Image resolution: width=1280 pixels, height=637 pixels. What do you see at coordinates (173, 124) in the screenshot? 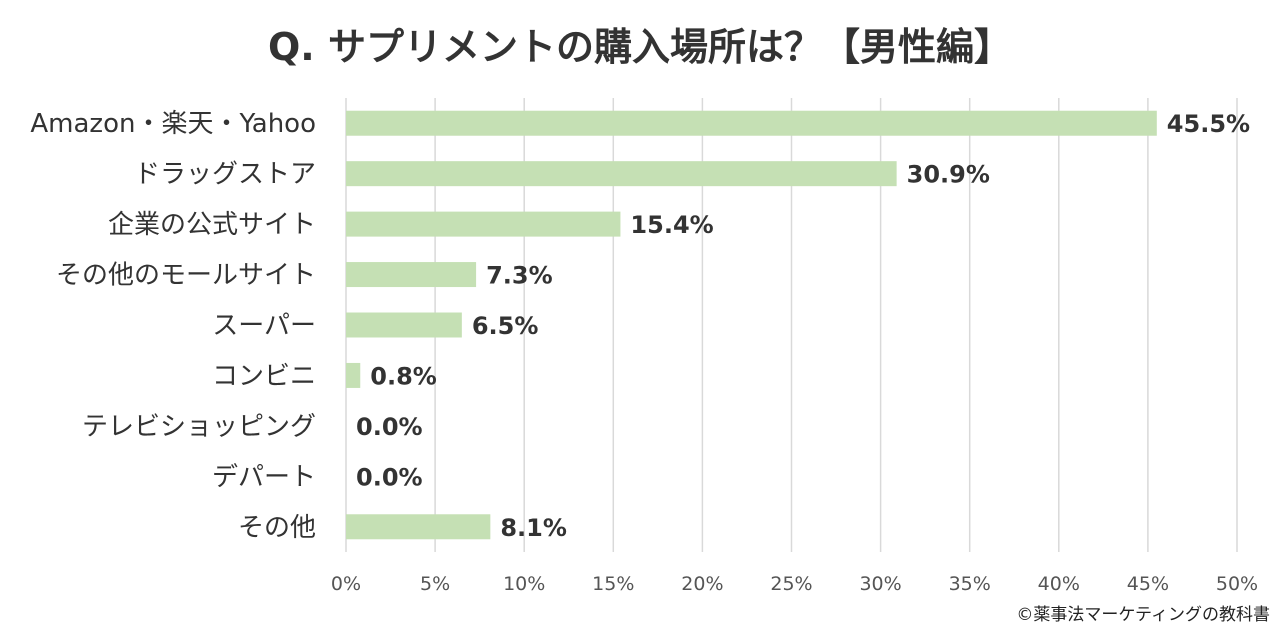
I see `category-label: Amazon・楽天・Yahoo` at bounding box center [173, 124].